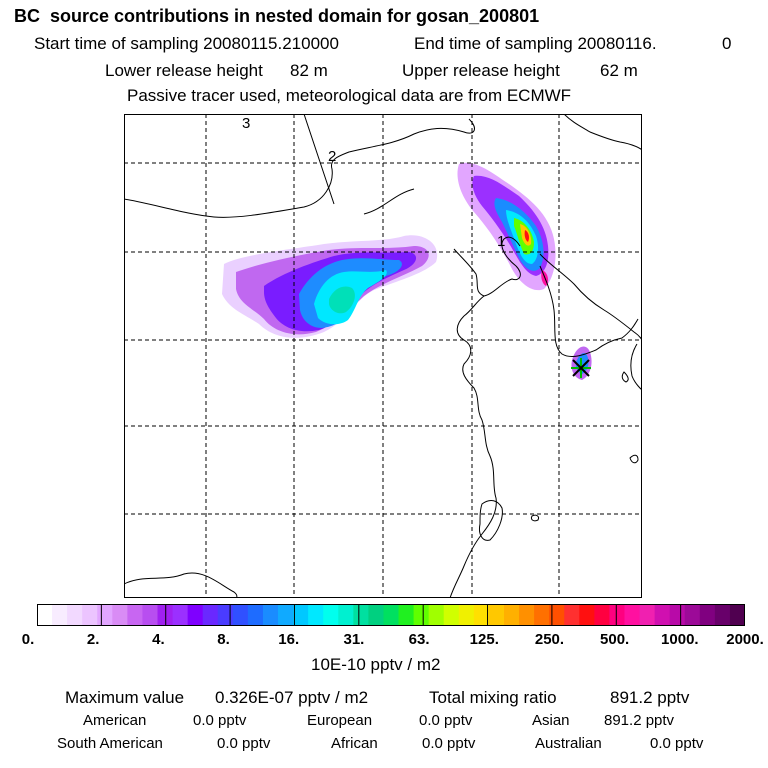  I want to click on region-name-african: African, so click(354, 743).